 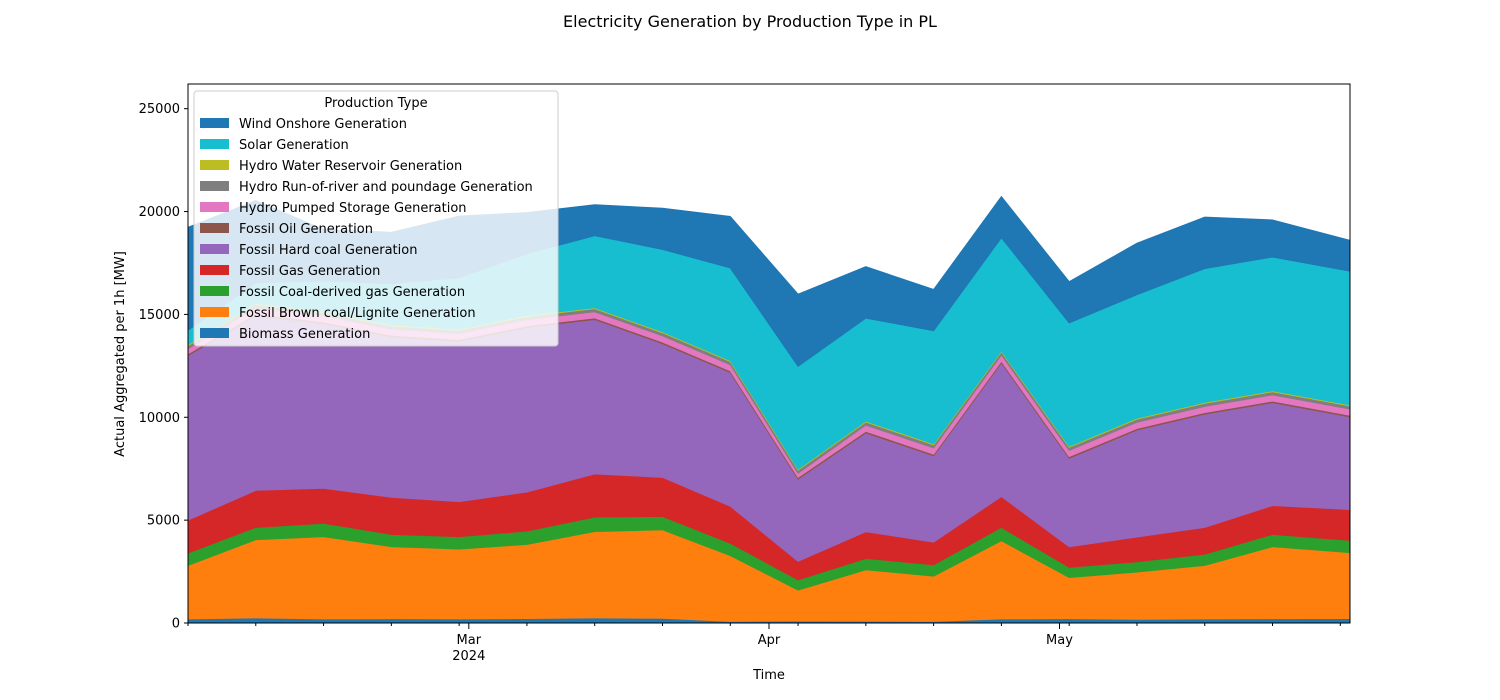 I want to click on legend-label-2: Hydro Water Reservoir Generation, so click(x=350, y=166).